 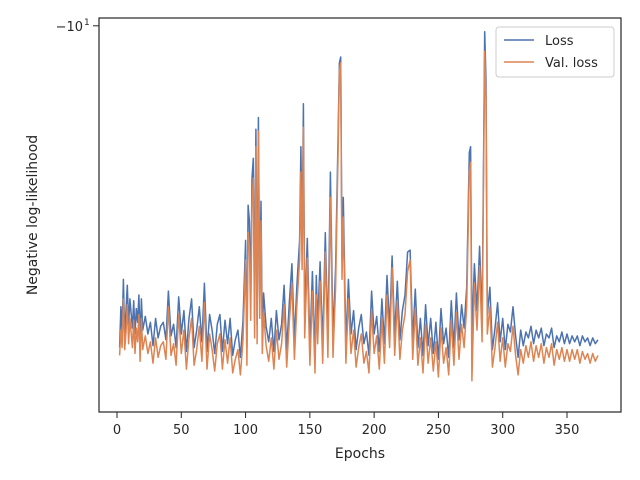 I want to click on legend-label-loss: Loss, so click(x=559, y=41).